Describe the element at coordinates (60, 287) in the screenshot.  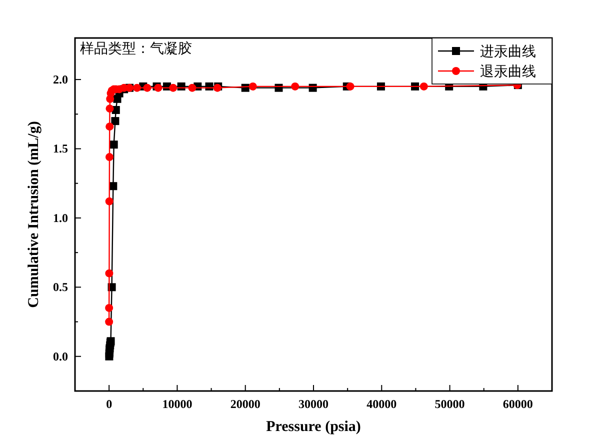
I see `y-tick-label: 0.5` at that location.